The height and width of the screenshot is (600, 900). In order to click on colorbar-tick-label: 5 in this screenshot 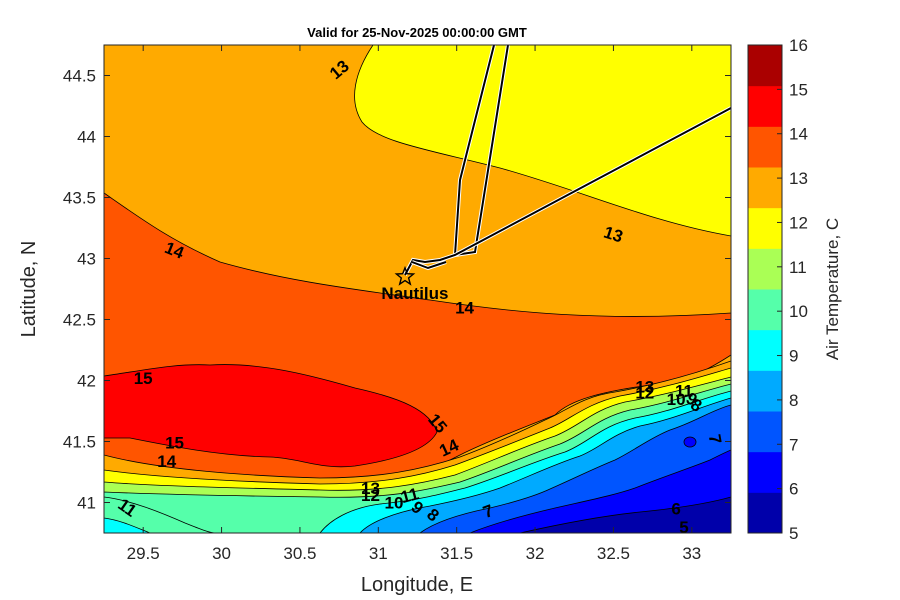, I will do `click(793, 533)`.